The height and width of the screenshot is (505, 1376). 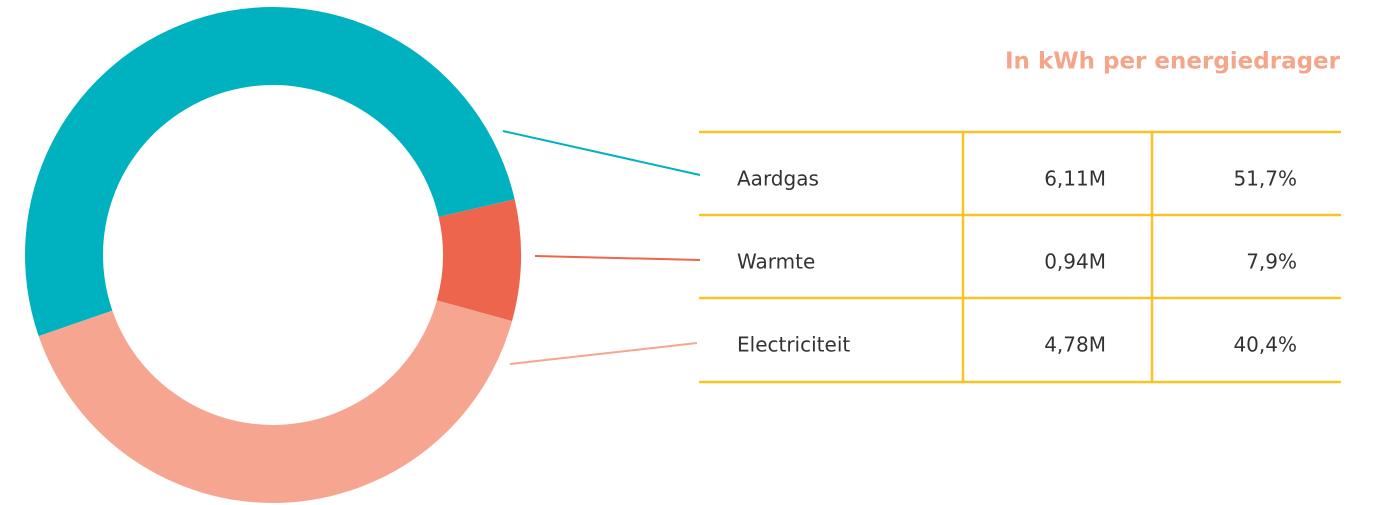 I want to click on row-amount: 0,94M, so click(x=1075, y=262).